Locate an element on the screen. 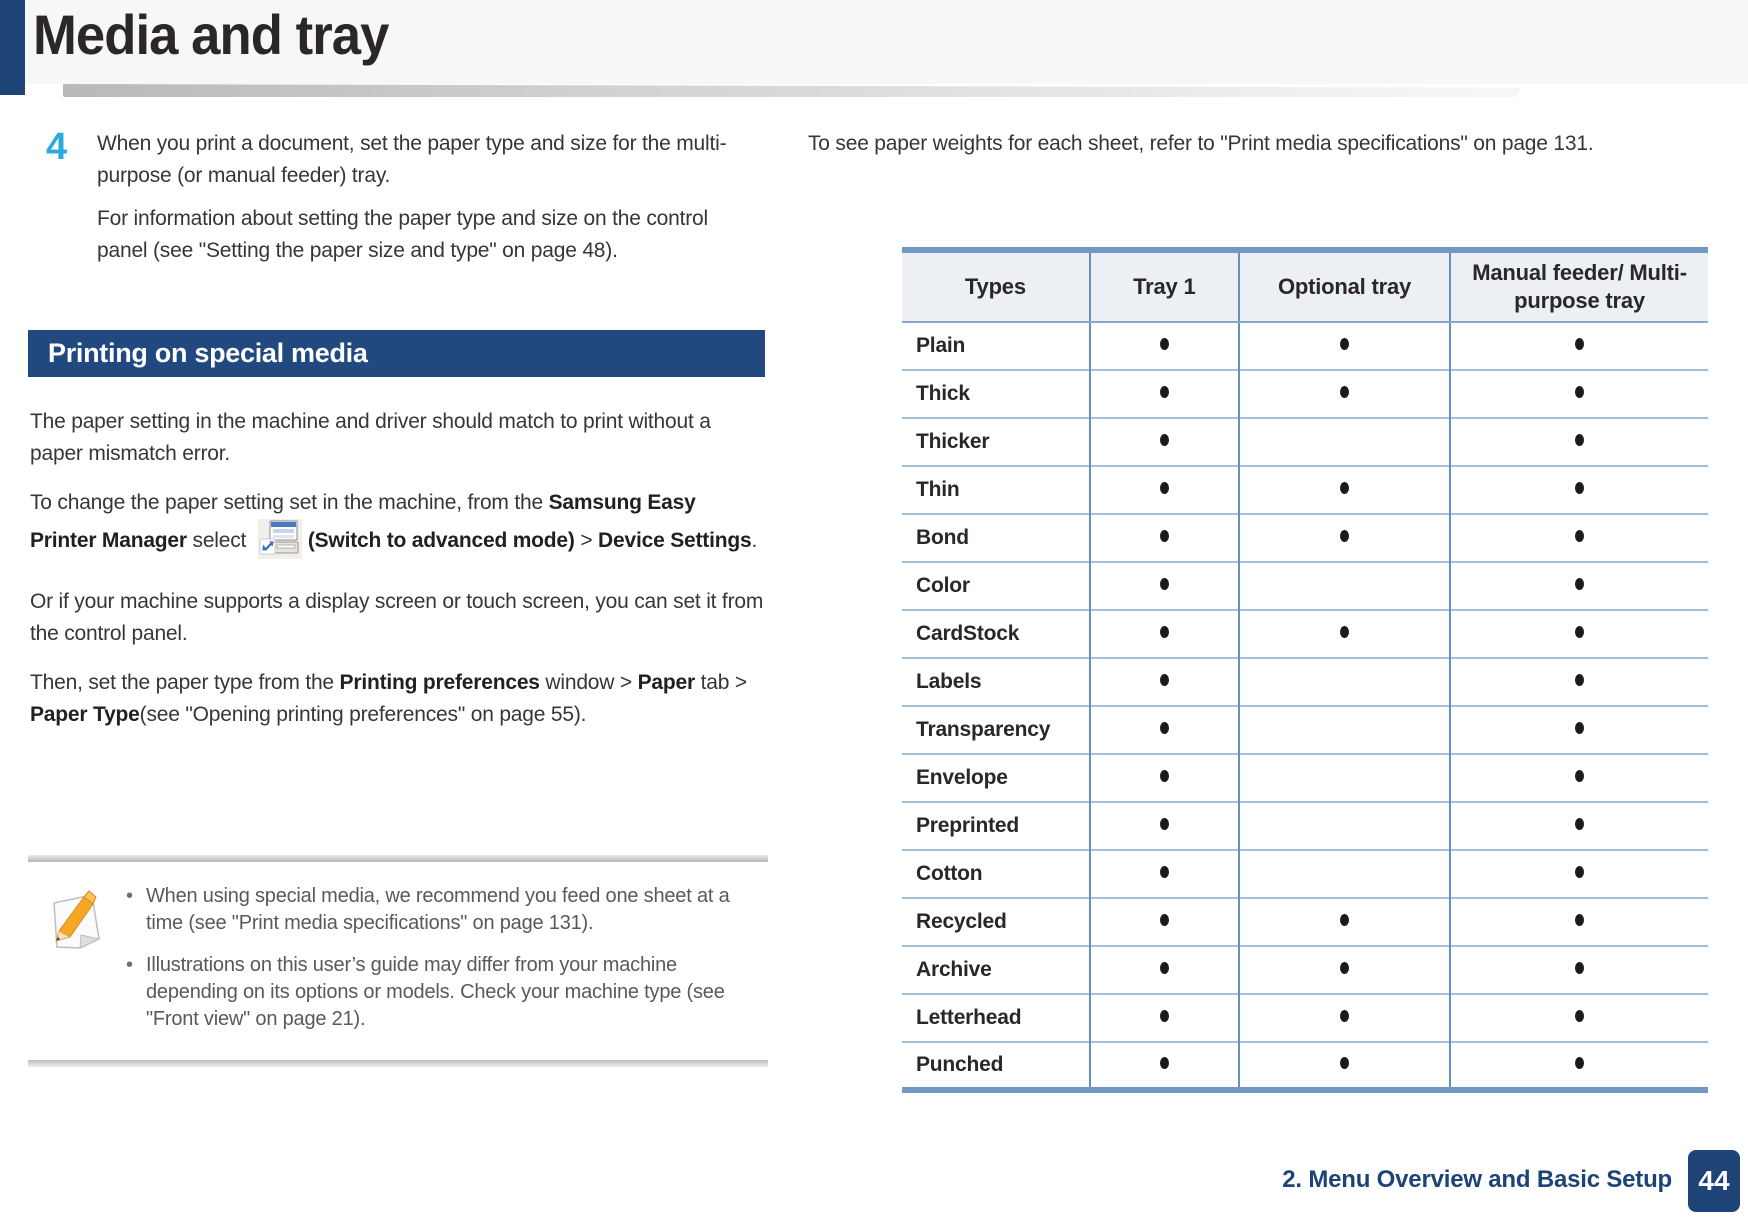 The image size is (1748, 1226). media-type-cell: Letterhead is located at coordinates (996, 1017).